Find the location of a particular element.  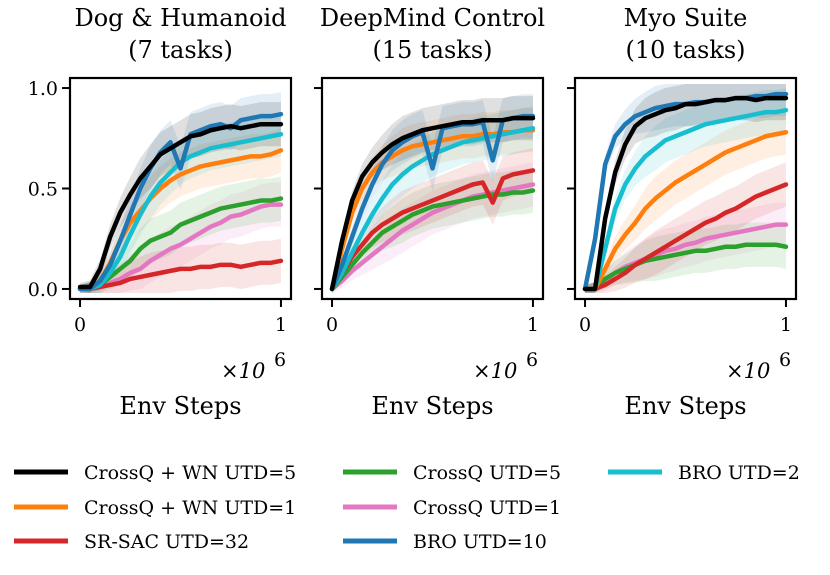

panel-1-title: Dog & Humanoid is located at coordinates (180, 18).